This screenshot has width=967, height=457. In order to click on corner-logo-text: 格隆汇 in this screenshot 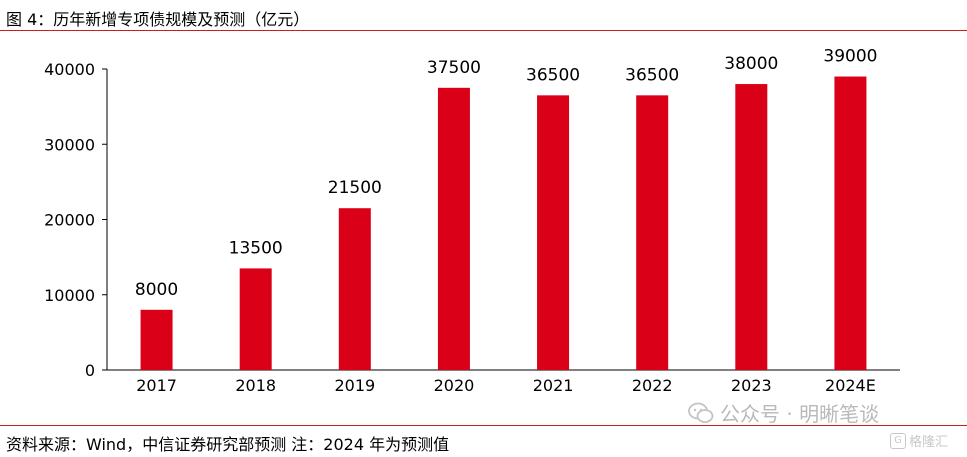, I will do `click(929, 442)`.